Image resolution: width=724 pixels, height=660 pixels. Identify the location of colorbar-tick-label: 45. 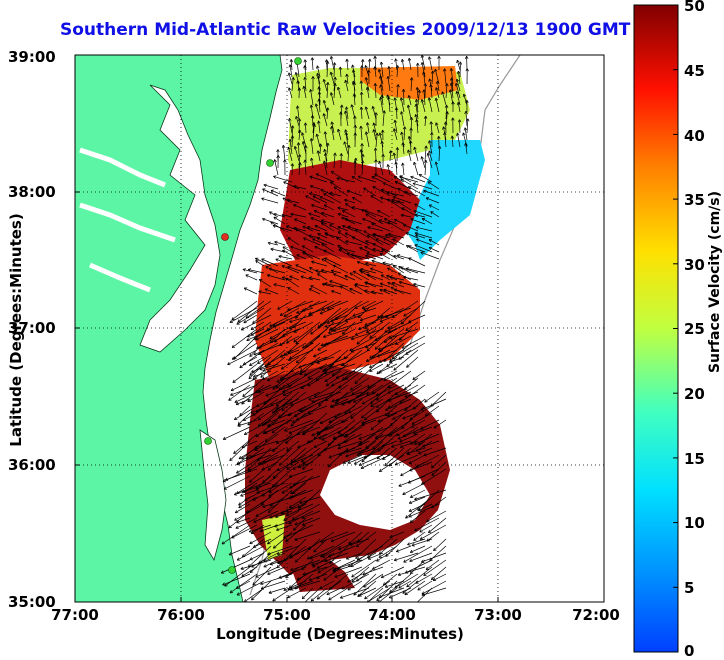
(694, 71).